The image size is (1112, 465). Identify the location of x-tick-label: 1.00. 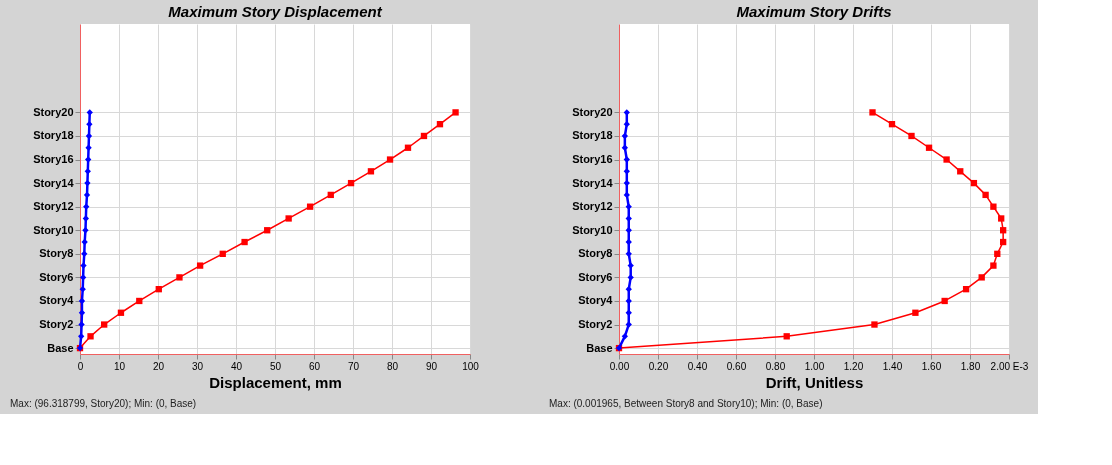
(814, 366).